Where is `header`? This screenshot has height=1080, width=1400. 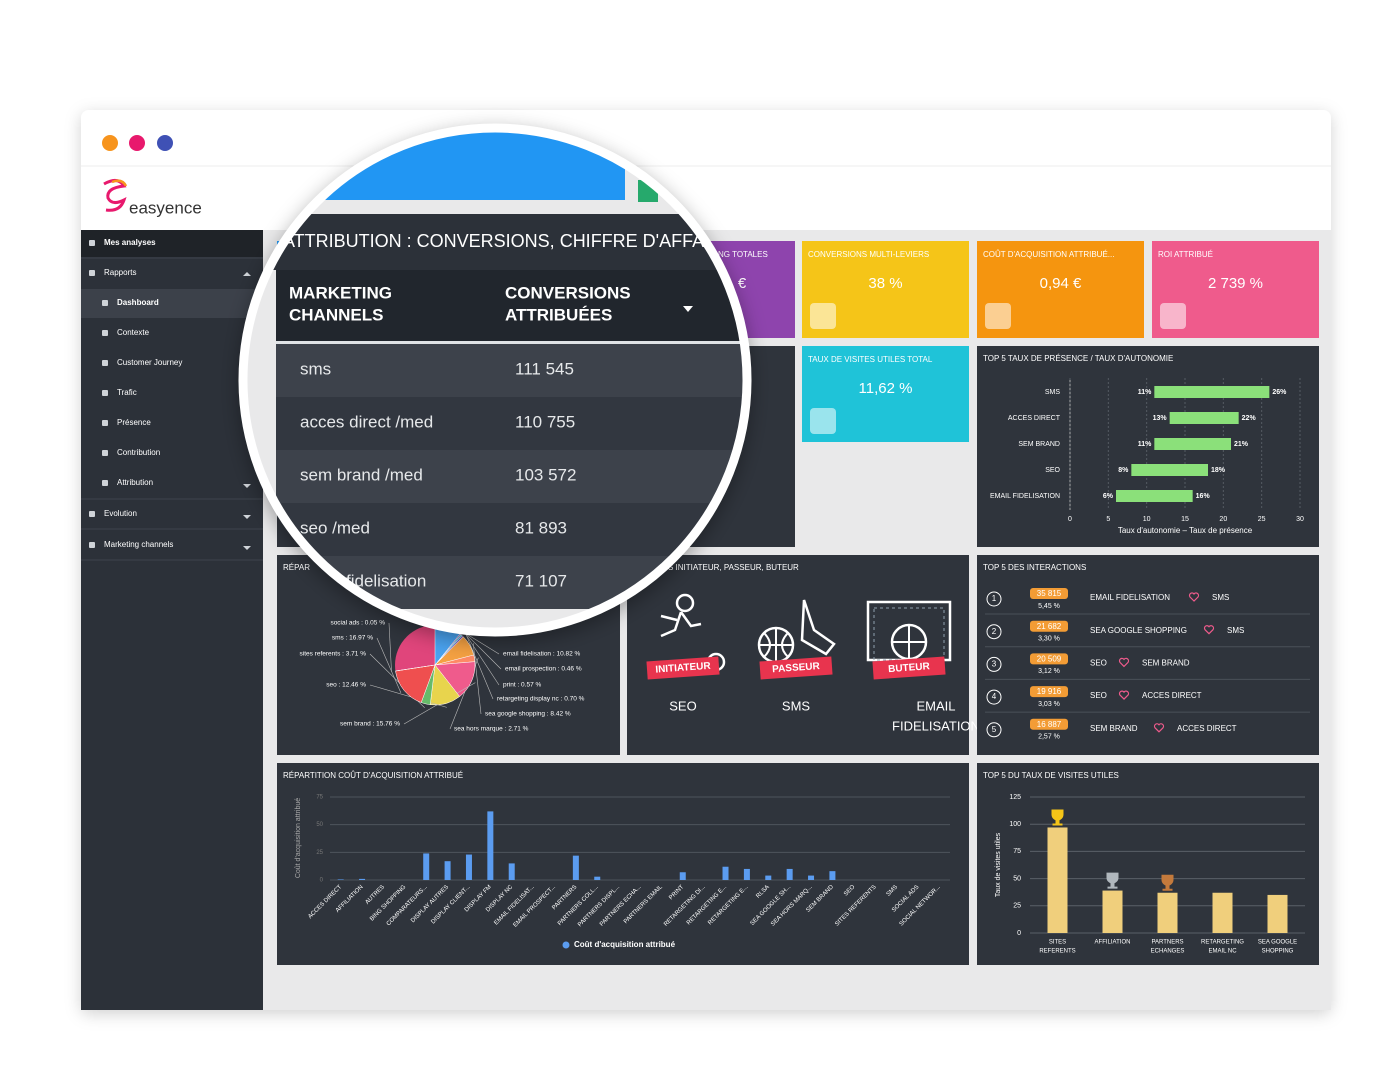 header is located at coordinates (706, 198).